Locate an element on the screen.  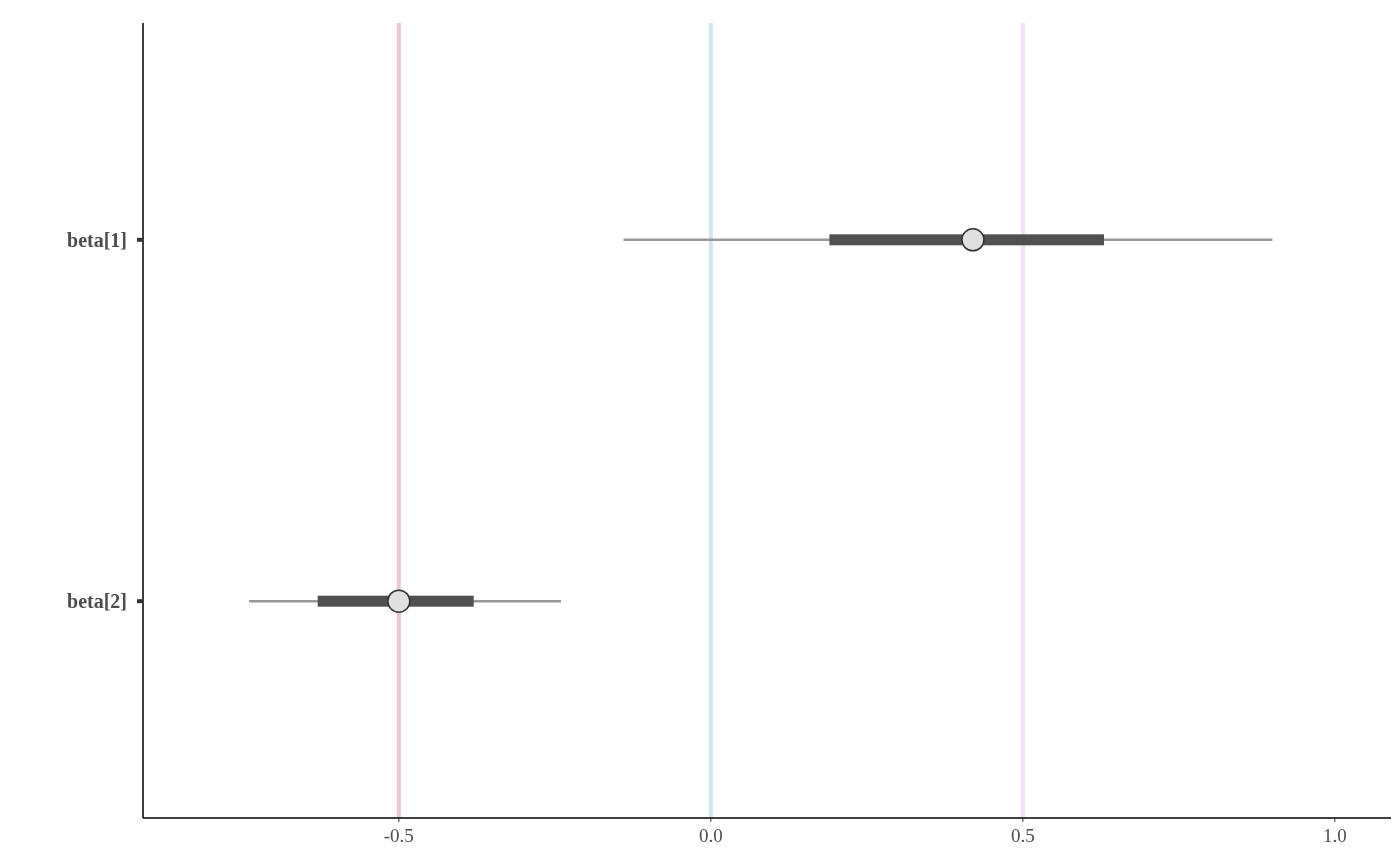
x-tick-label: 0.0 is located at coordinates (710, 835).